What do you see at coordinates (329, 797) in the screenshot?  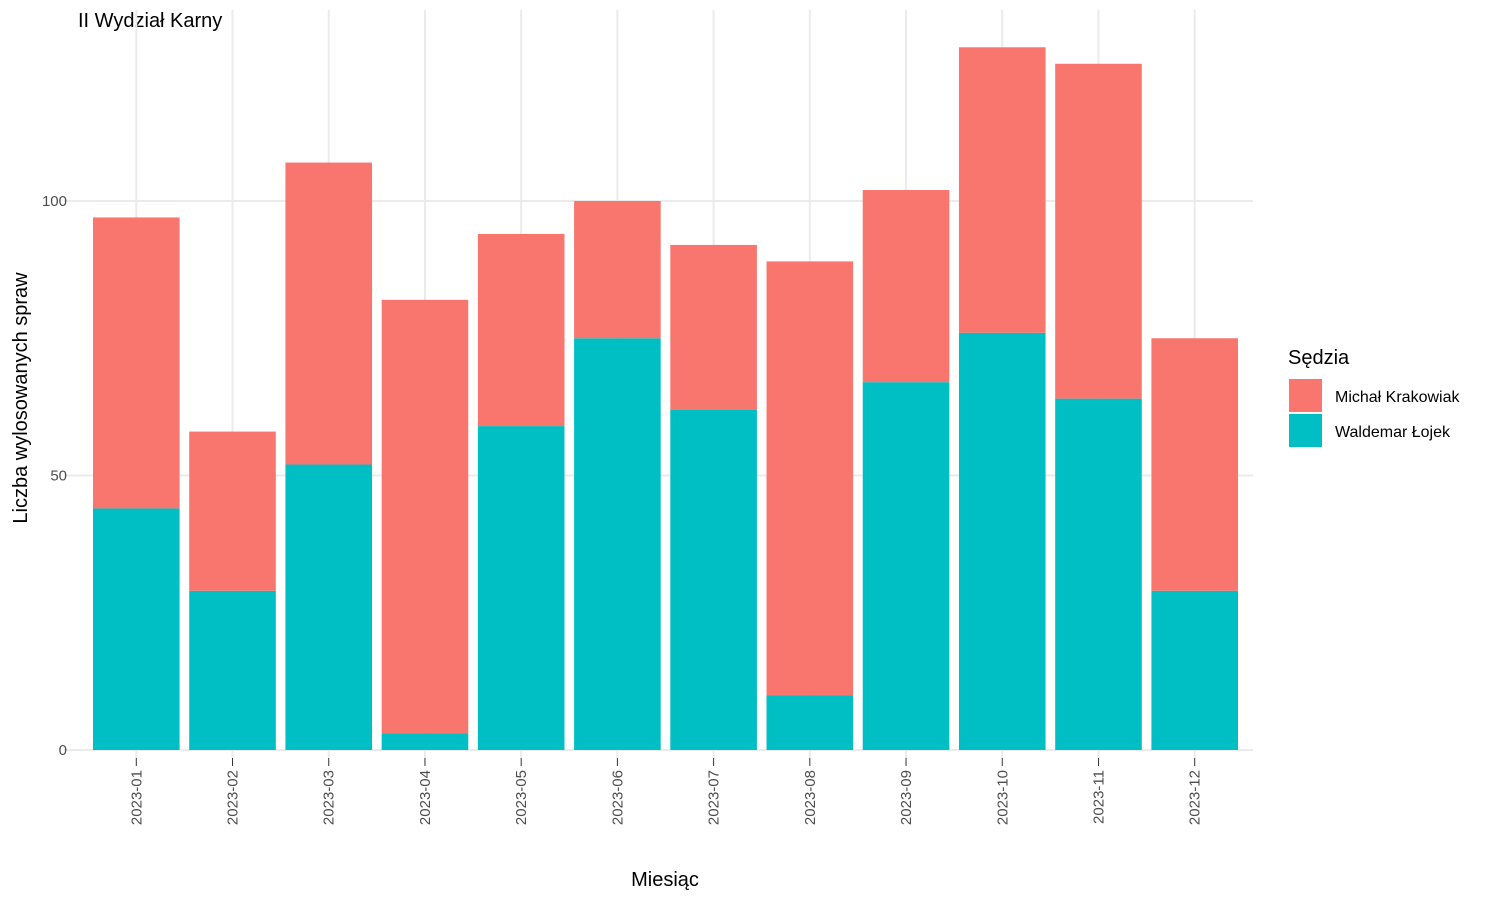 I see `x-tick-label-2023-03: 2023-03` at bounding box center [329, 797].